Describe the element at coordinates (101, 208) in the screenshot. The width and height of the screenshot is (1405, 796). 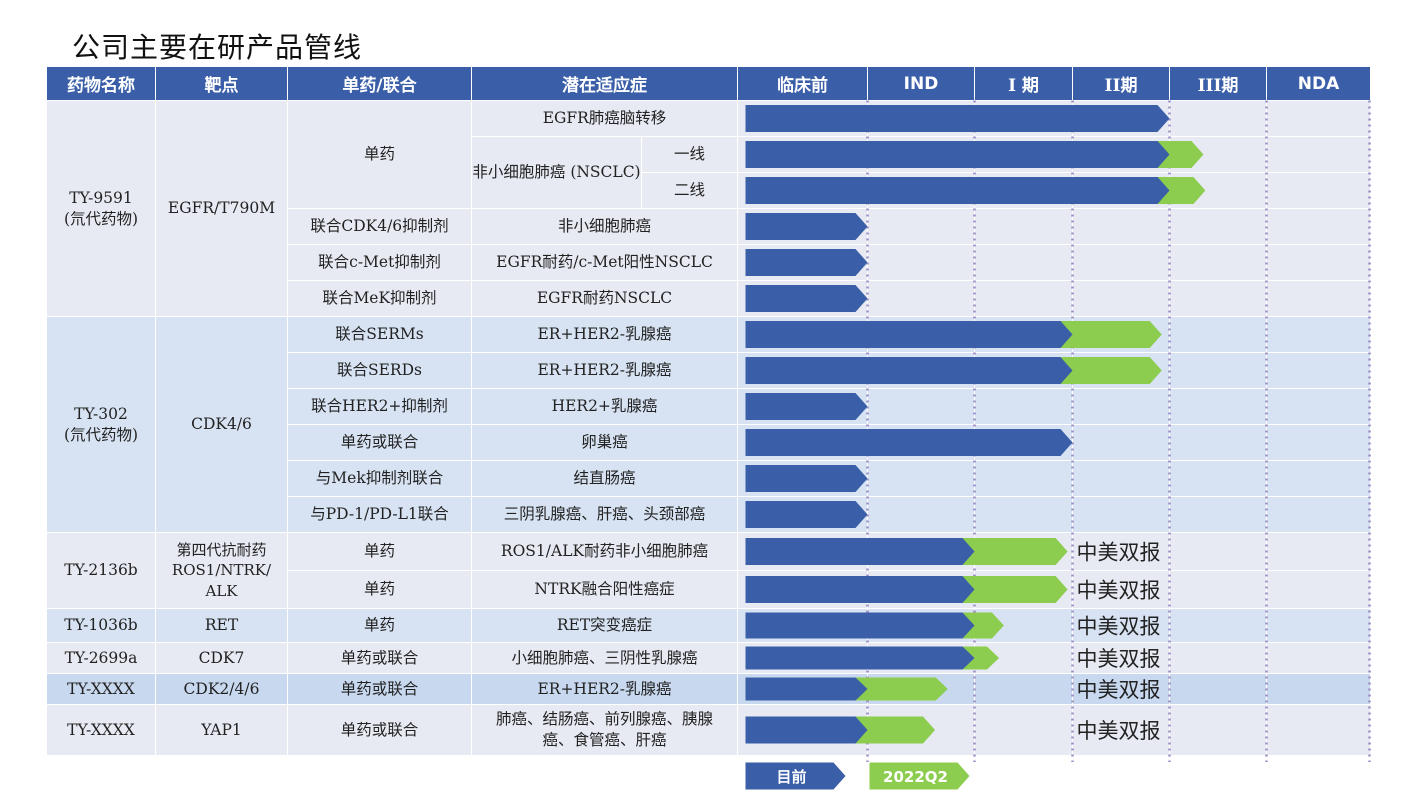
I see `drug-cell: TY-9591 (氘代药物)` at that location.